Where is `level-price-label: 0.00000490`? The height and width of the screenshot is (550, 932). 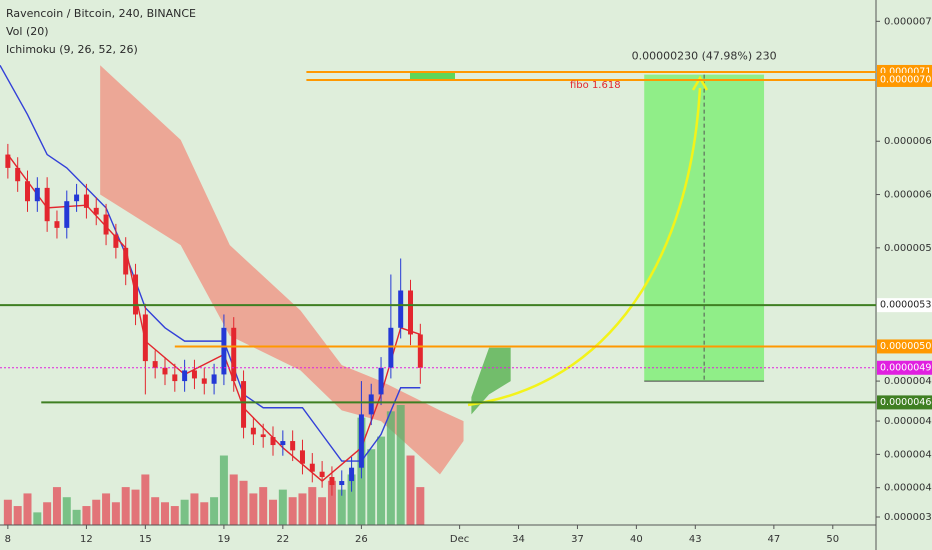 level-price-label: 0.00000490 is located at coordinates (906, 367).